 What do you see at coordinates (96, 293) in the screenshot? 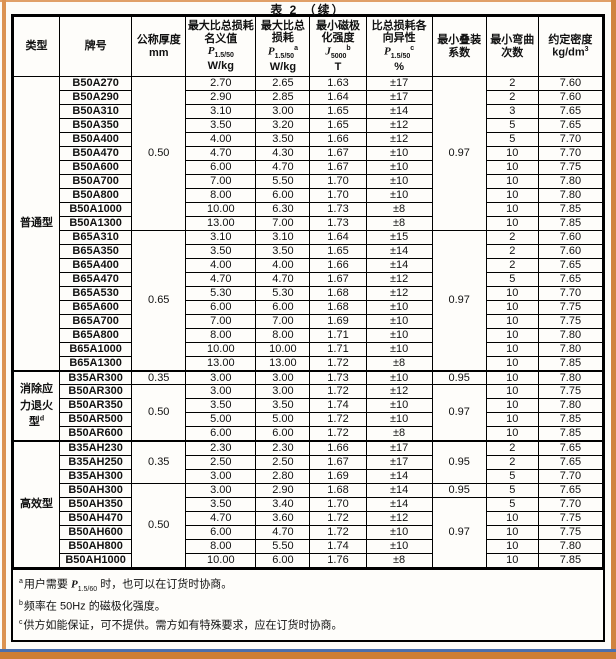
I see `cell-grade: B65A530` at bounding box center [96, 293].